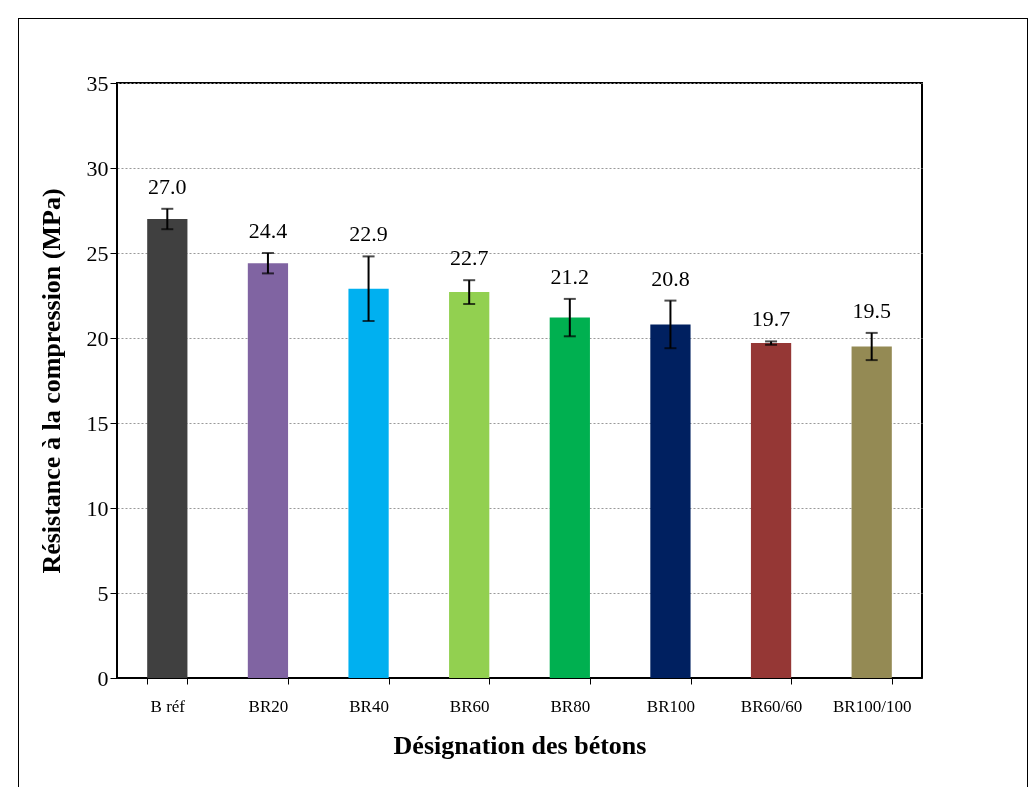 The width and height of the screenshot is (1033, 787). What do you see at coordinates (168, 706) in the screenshot?
I see `x-tick-label: B réf` at bounding box center [168, 706].